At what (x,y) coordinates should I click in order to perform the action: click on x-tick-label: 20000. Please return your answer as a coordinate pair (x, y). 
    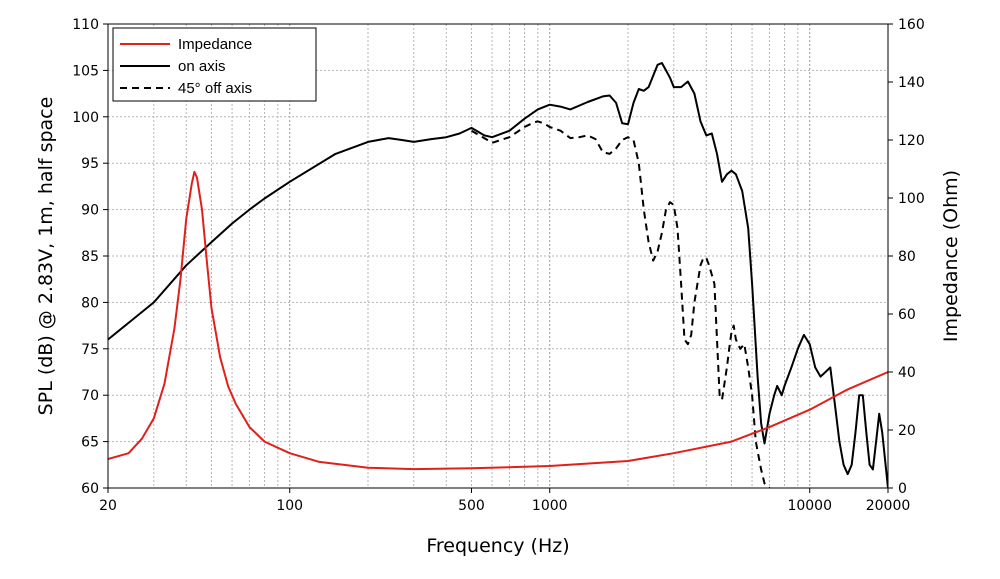
    Looking at the image, I should click on (888, 506).